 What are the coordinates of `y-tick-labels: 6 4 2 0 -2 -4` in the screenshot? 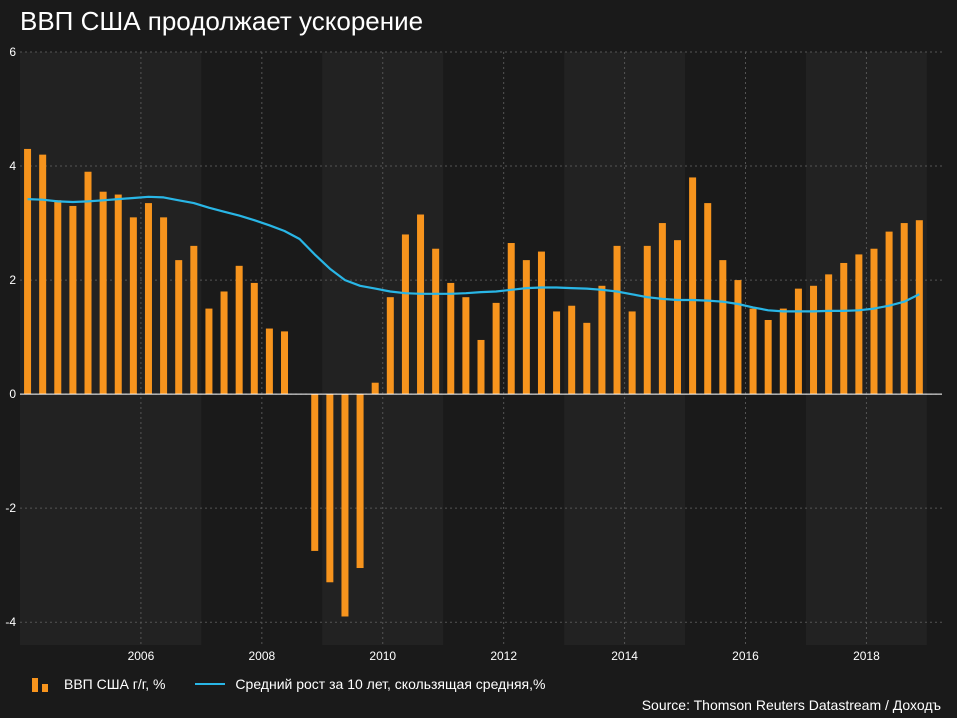 It's located at (10, 337).